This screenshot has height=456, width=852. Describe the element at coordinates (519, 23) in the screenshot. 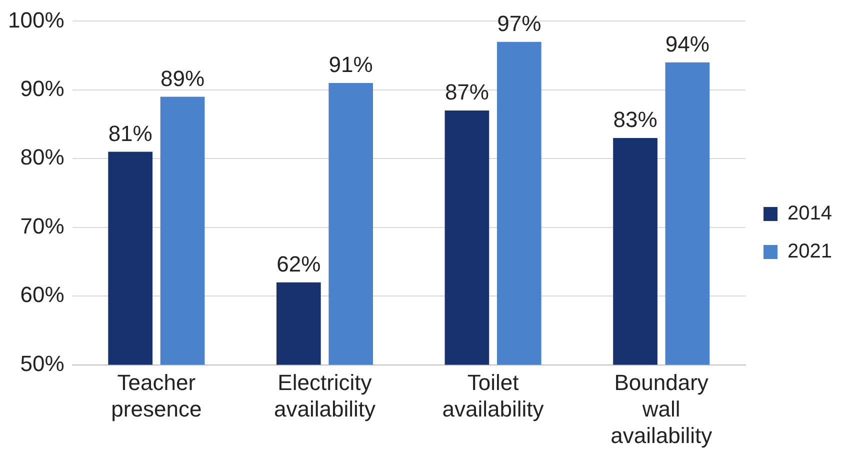

I see `data-label: 97%` at that location.